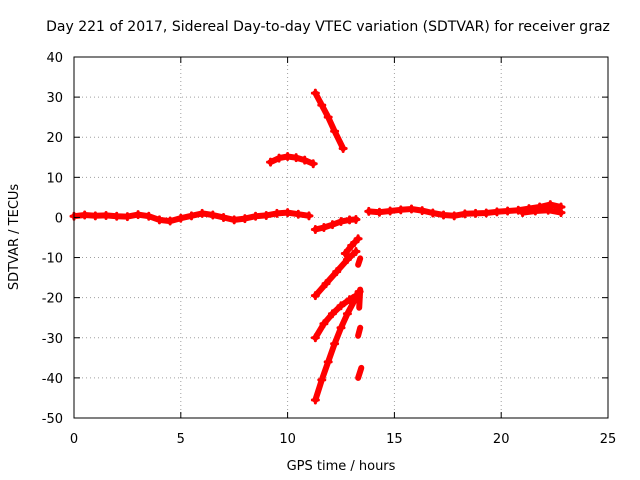  I want to click on x-axis-label: GPS time / hours, so click(341, 466).